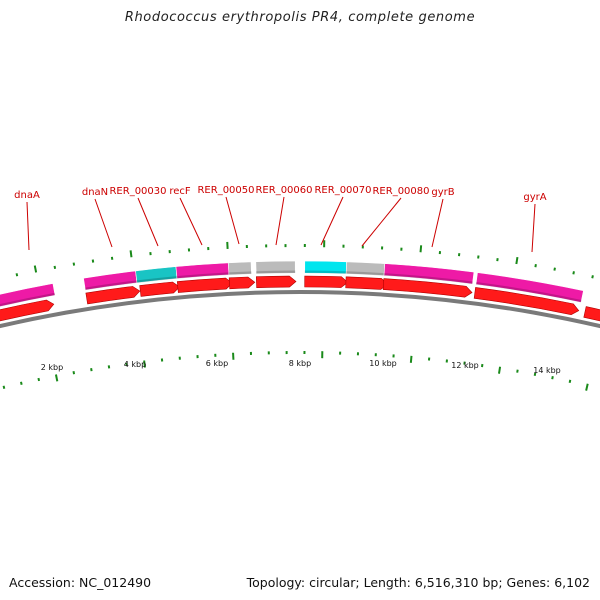 The height and width of the screenshot is (600, 600). I want to click on scale-label: 2 kbp, so click(52, 367).